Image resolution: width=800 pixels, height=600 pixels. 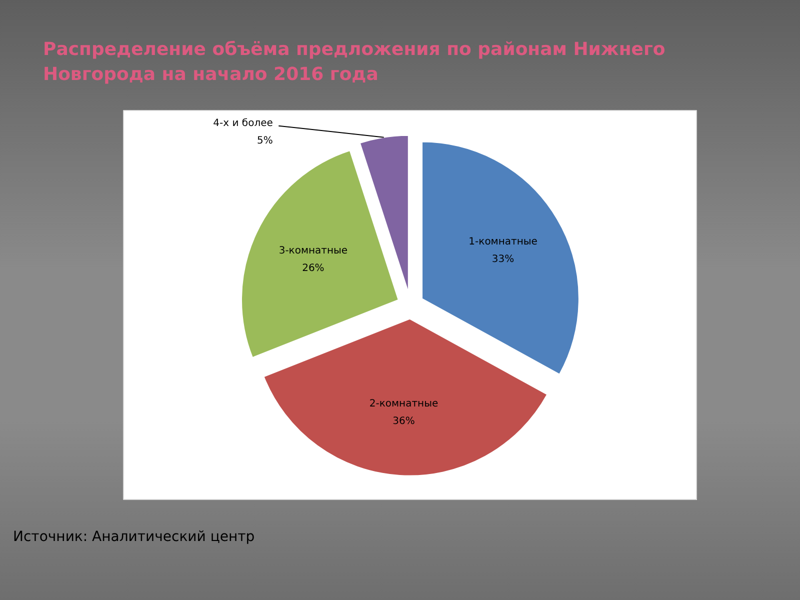 What do you see at coordinates (313, 250) in the screenshot?
I see `slice-label: 3-комнатные` at bounding box center [313, 250].